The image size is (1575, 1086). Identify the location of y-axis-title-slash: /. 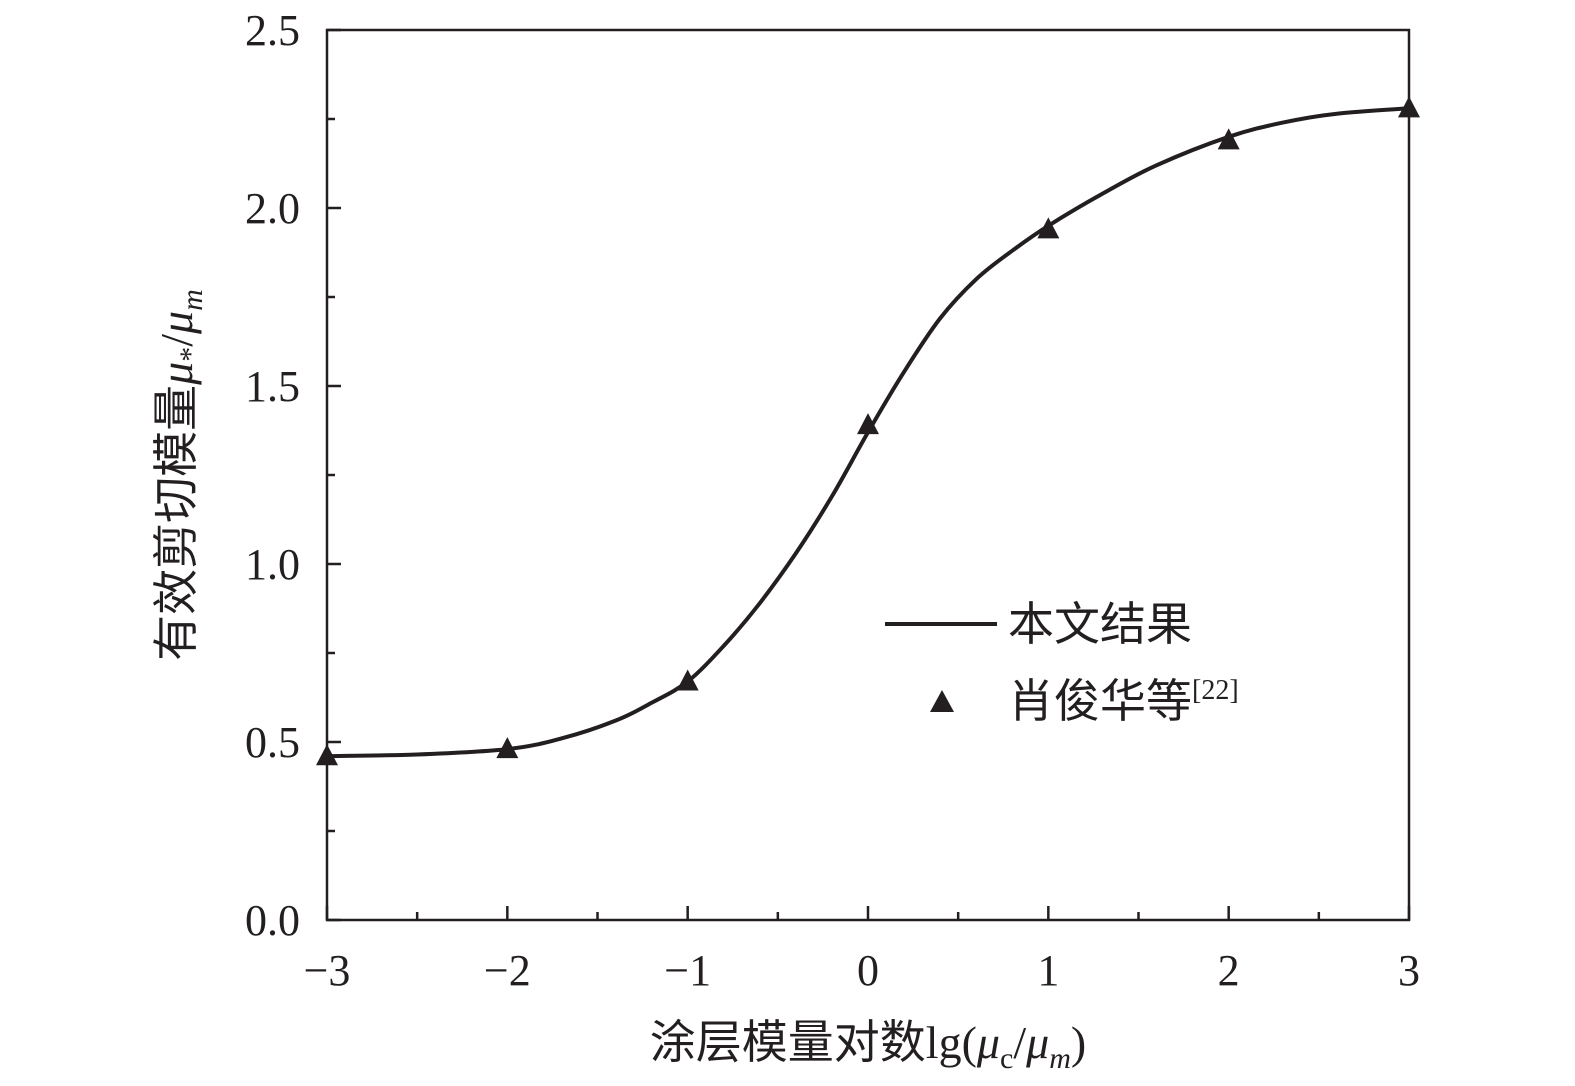
(176, 340).